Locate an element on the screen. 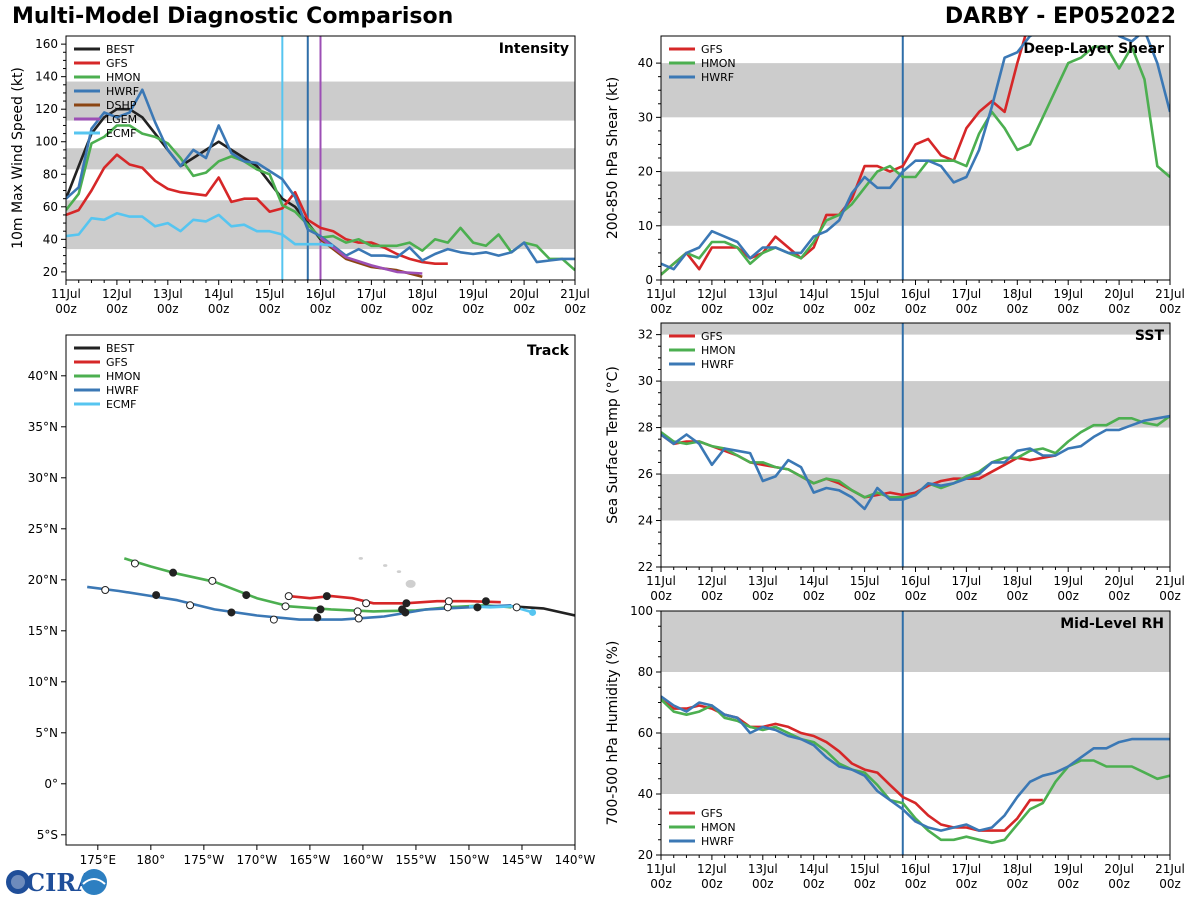 This screenshot has width=1200, height=900. panel-title: Track is located at coordinates (548, 351).